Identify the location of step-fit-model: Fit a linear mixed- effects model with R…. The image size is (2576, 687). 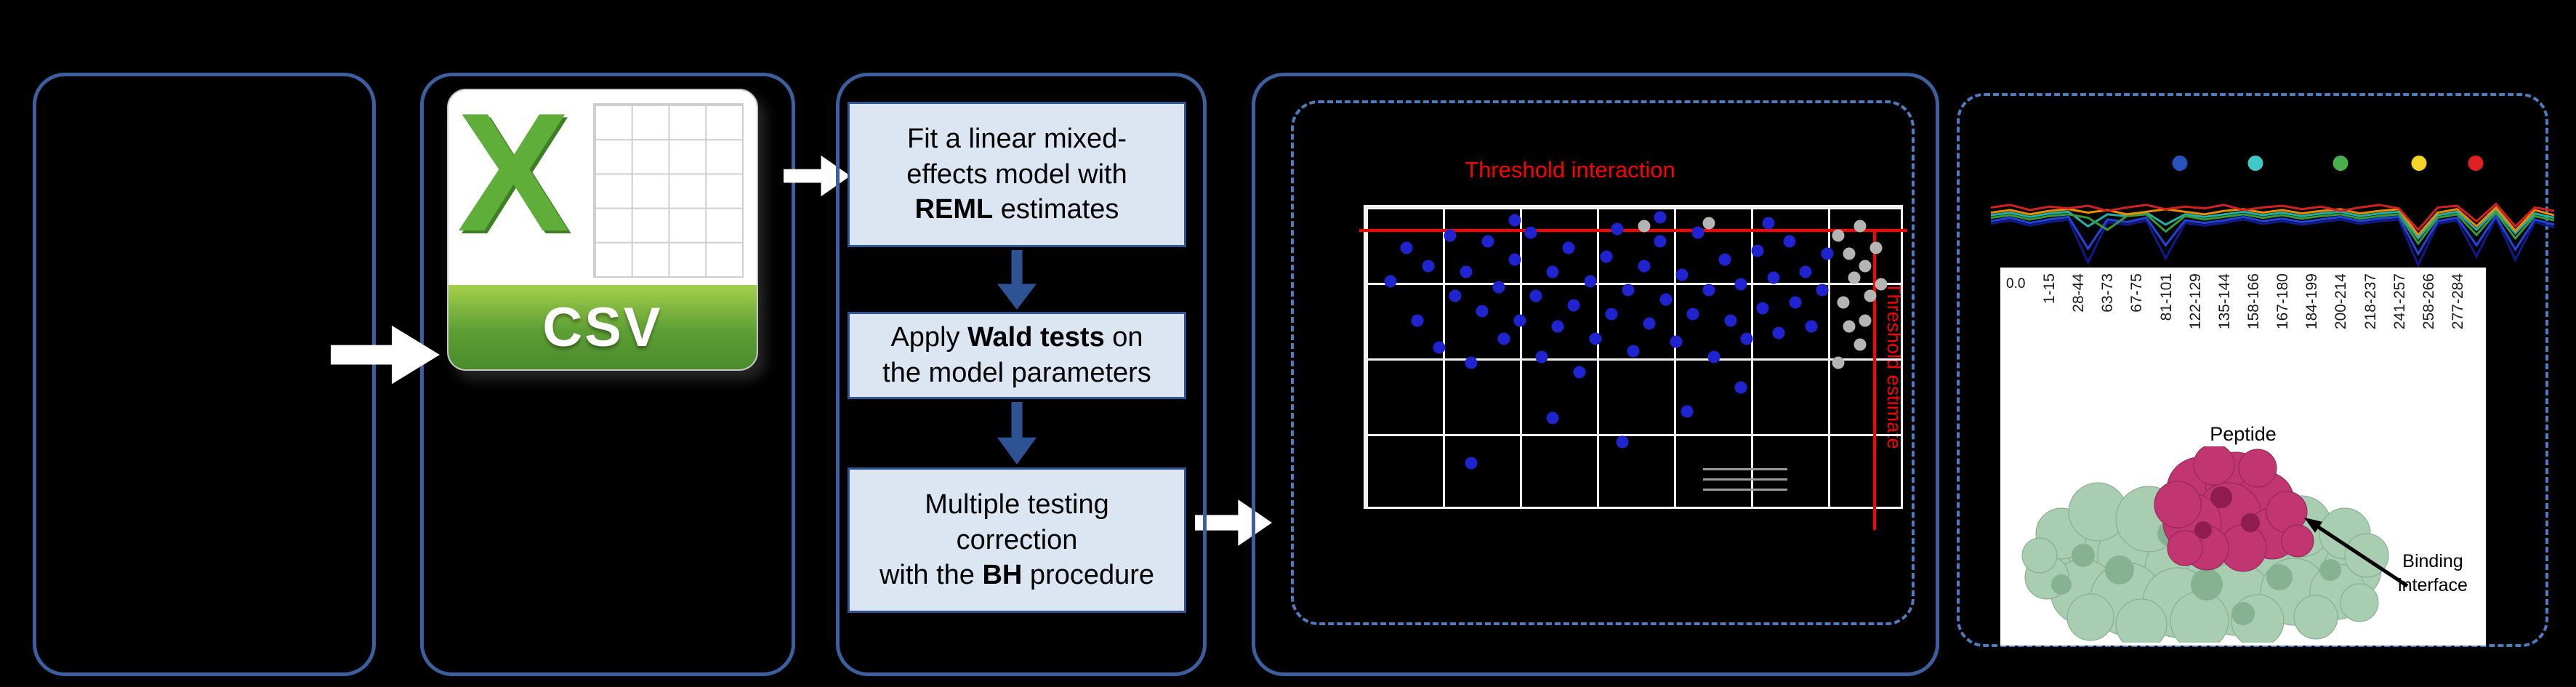
(1017, 174).